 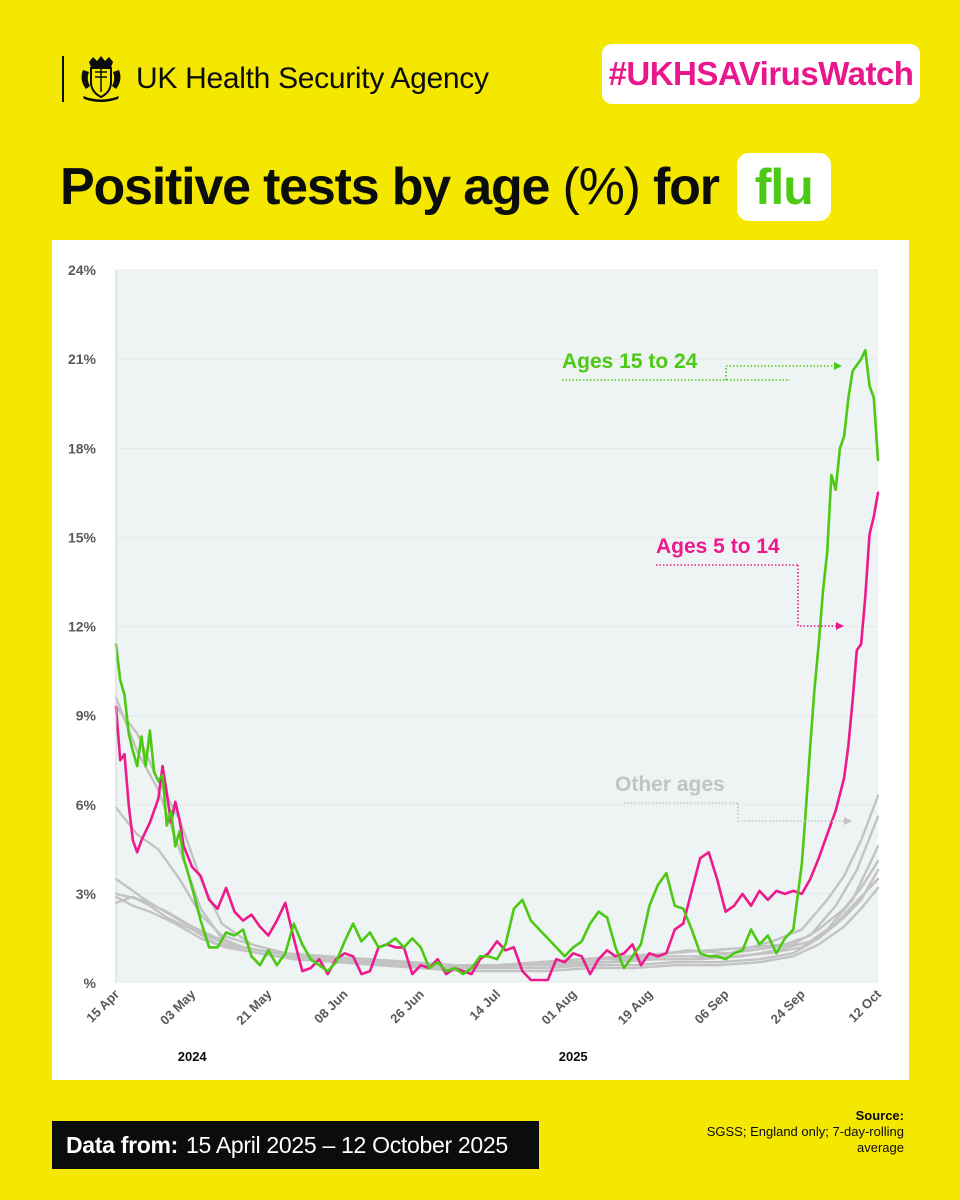 I want to click on y-tick-label: 24%, so click(x=82, y=270).